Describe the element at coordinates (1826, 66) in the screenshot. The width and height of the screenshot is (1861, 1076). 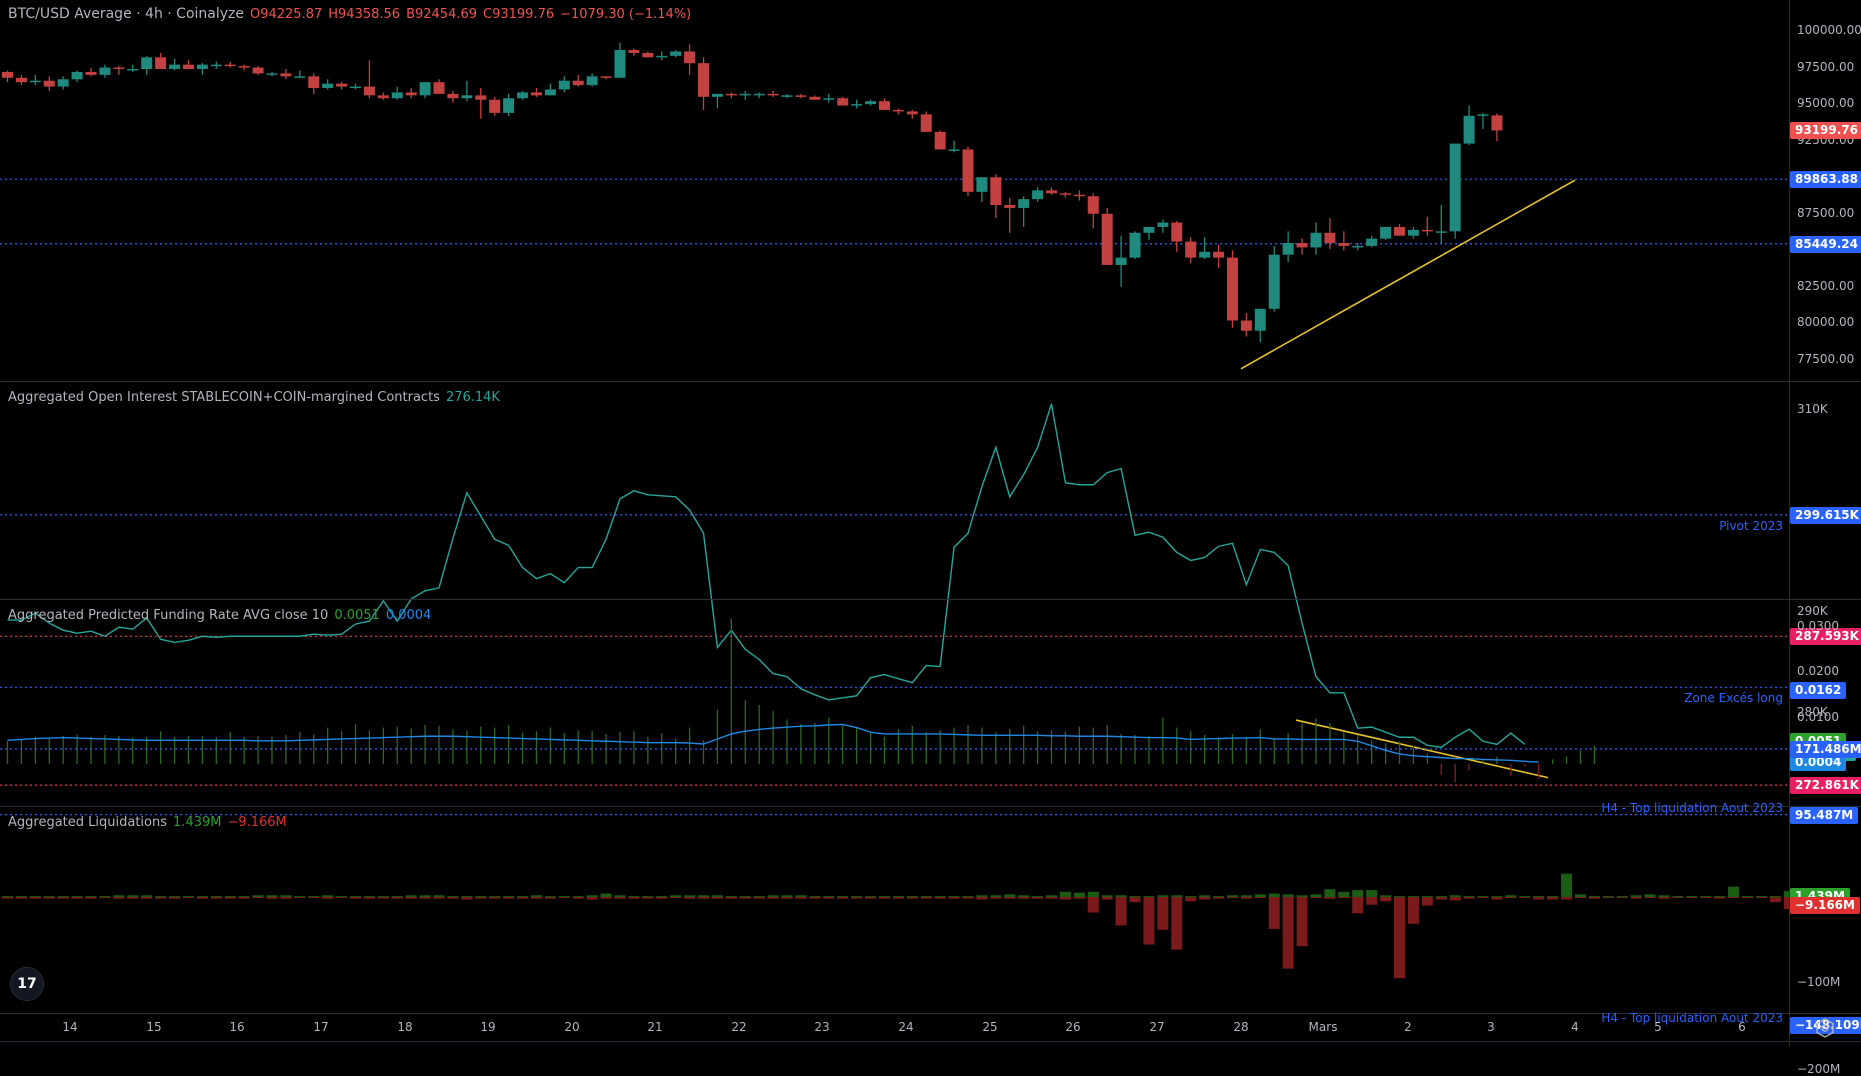
I see `price-tick: 97500.00` at that location.